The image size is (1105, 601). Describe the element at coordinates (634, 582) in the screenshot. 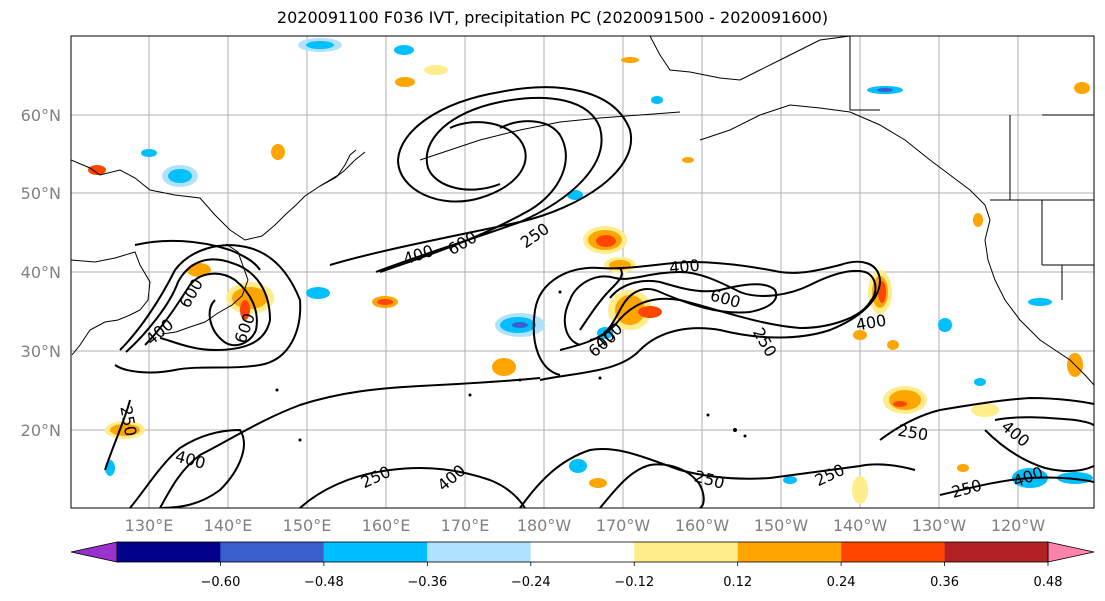

I see `colorbar-tick-label: −0.12` at that location.